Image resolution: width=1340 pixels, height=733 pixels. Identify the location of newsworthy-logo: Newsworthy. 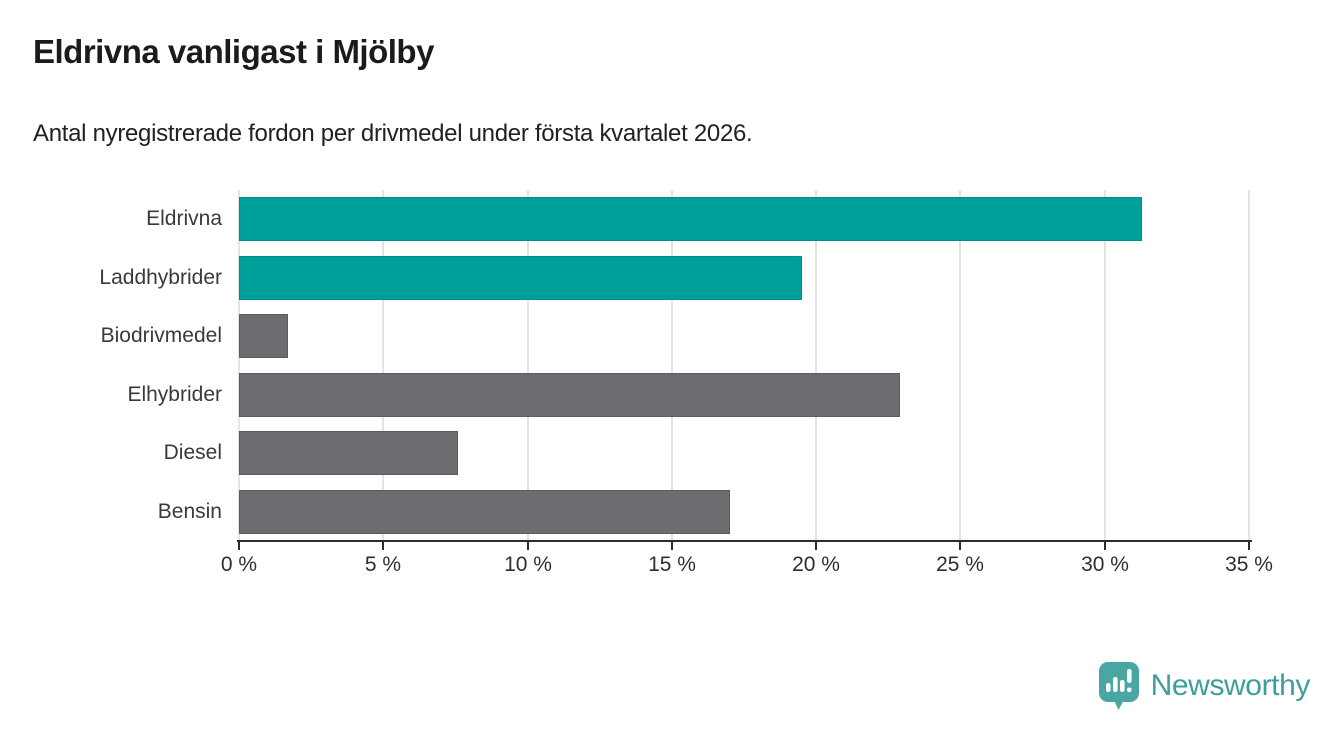
(1203, 686).